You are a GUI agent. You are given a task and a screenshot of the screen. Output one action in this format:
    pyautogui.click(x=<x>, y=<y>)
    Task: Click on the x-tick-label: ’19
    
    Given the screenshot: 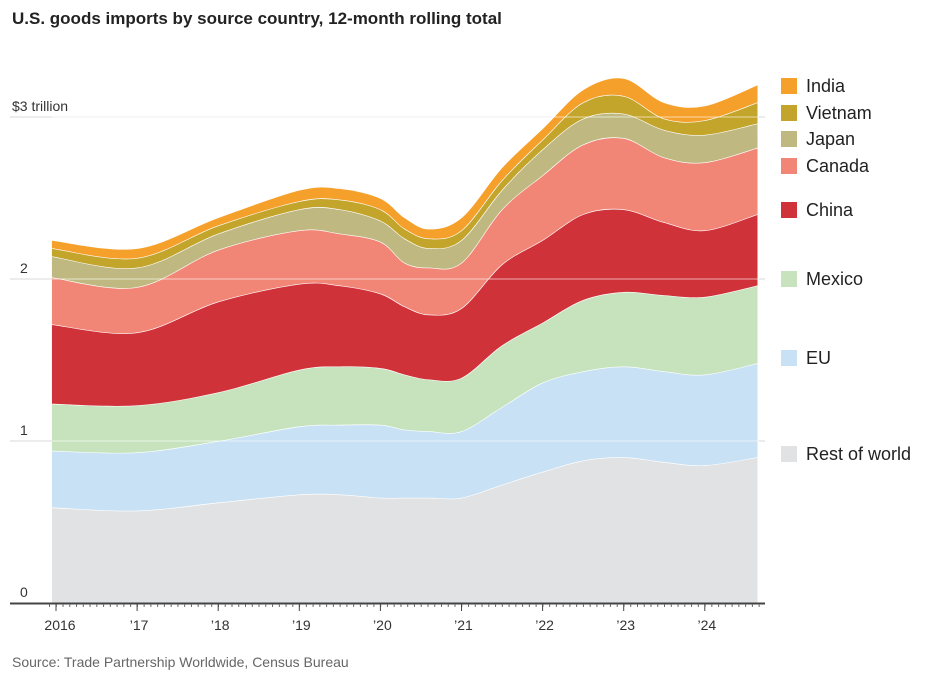 What is the action you would take?
    pyautogui.click(x=301, y=625)
    